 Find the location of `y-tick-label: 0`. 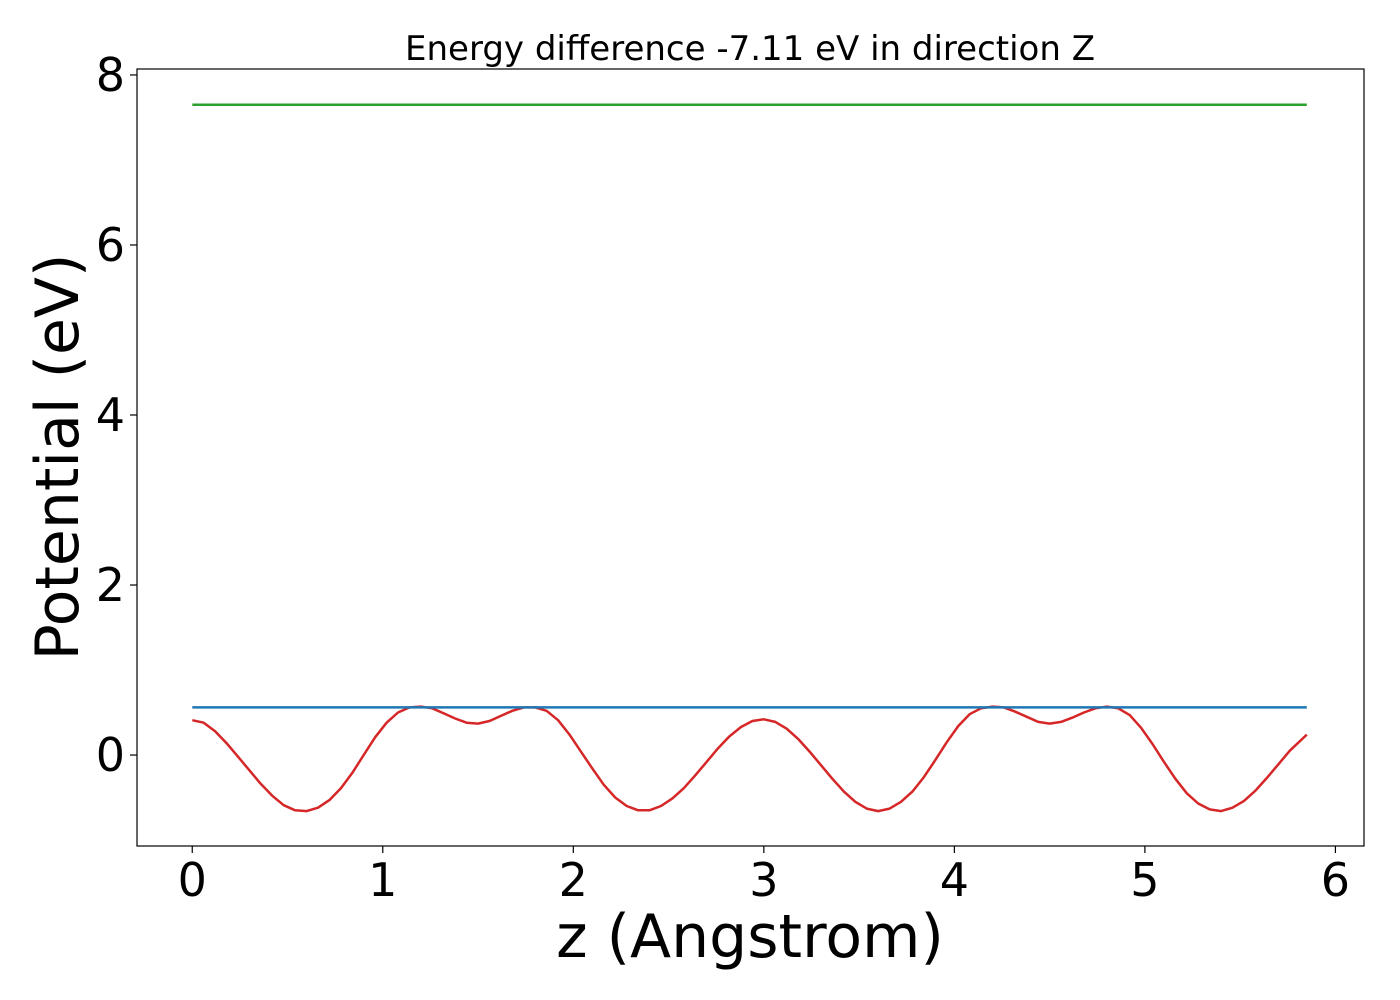

y-tick-label: 0 is located at coordinates (110, 755).